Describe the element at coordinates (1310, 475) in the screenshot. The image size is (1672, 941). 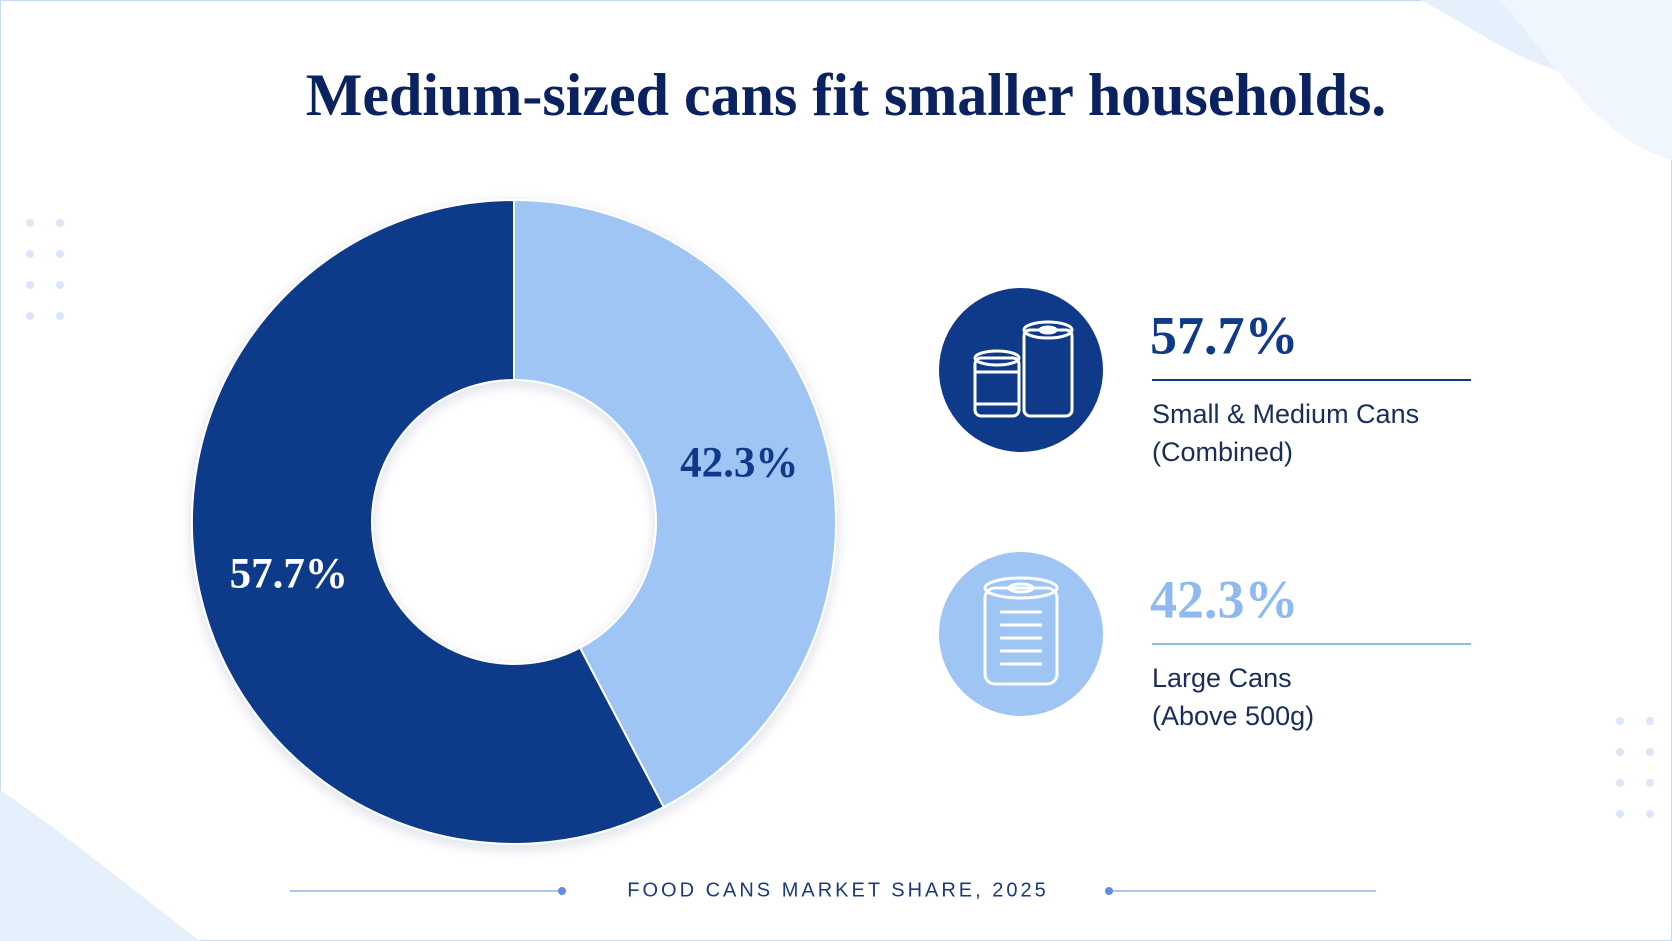
I see `legend: 57.7% 42.3%` at that location.